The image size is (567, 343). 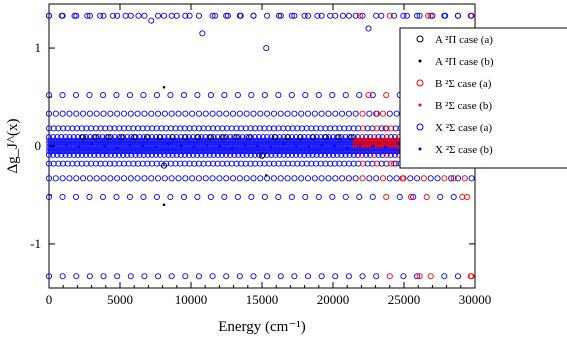 I want to click on y-tick-label: 0, so click(x=38, y=145).